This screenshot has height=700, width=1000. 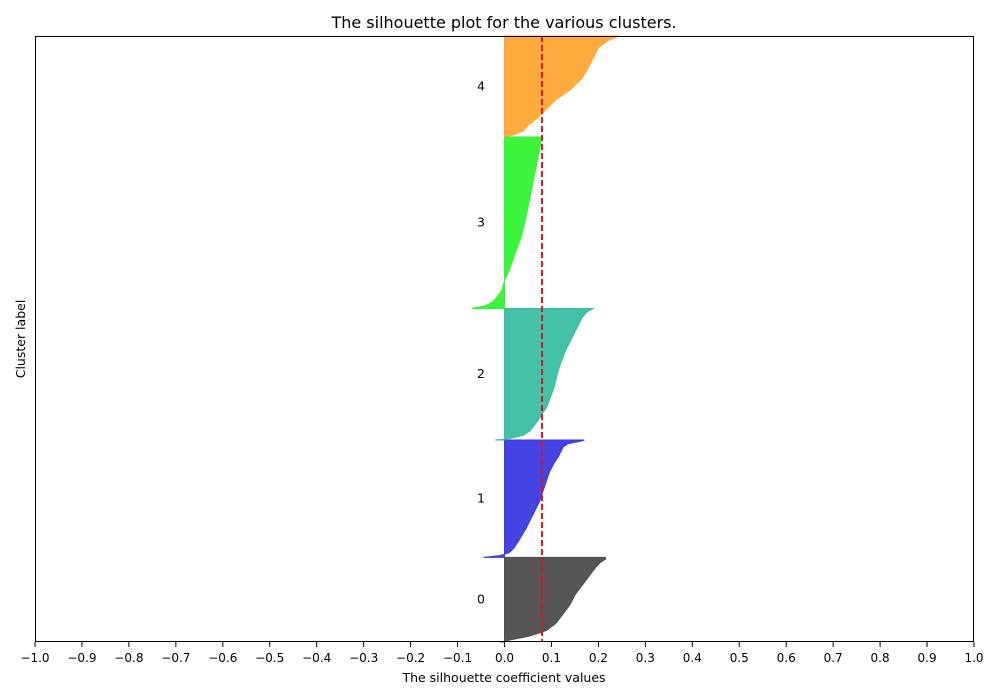 What do you see at coordinates (880, 658) in the screenshot?
I see `x-tick-label: 0.8` at bounding box center [880, 658].